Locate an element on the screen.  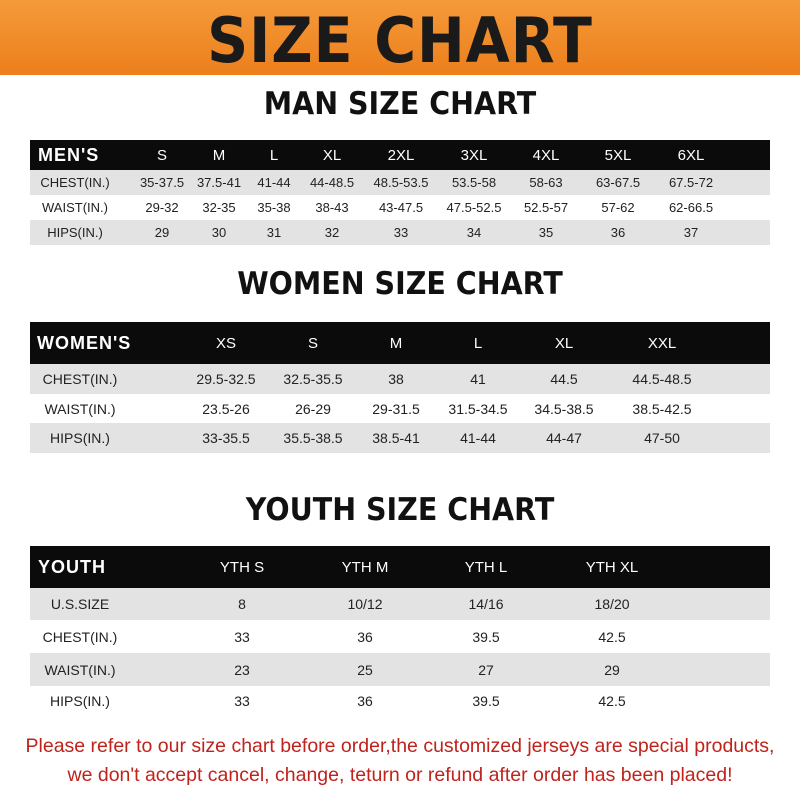
women-header-row: WOMEN'S XS S M L XL XXL is located at coordinates (400, 343).